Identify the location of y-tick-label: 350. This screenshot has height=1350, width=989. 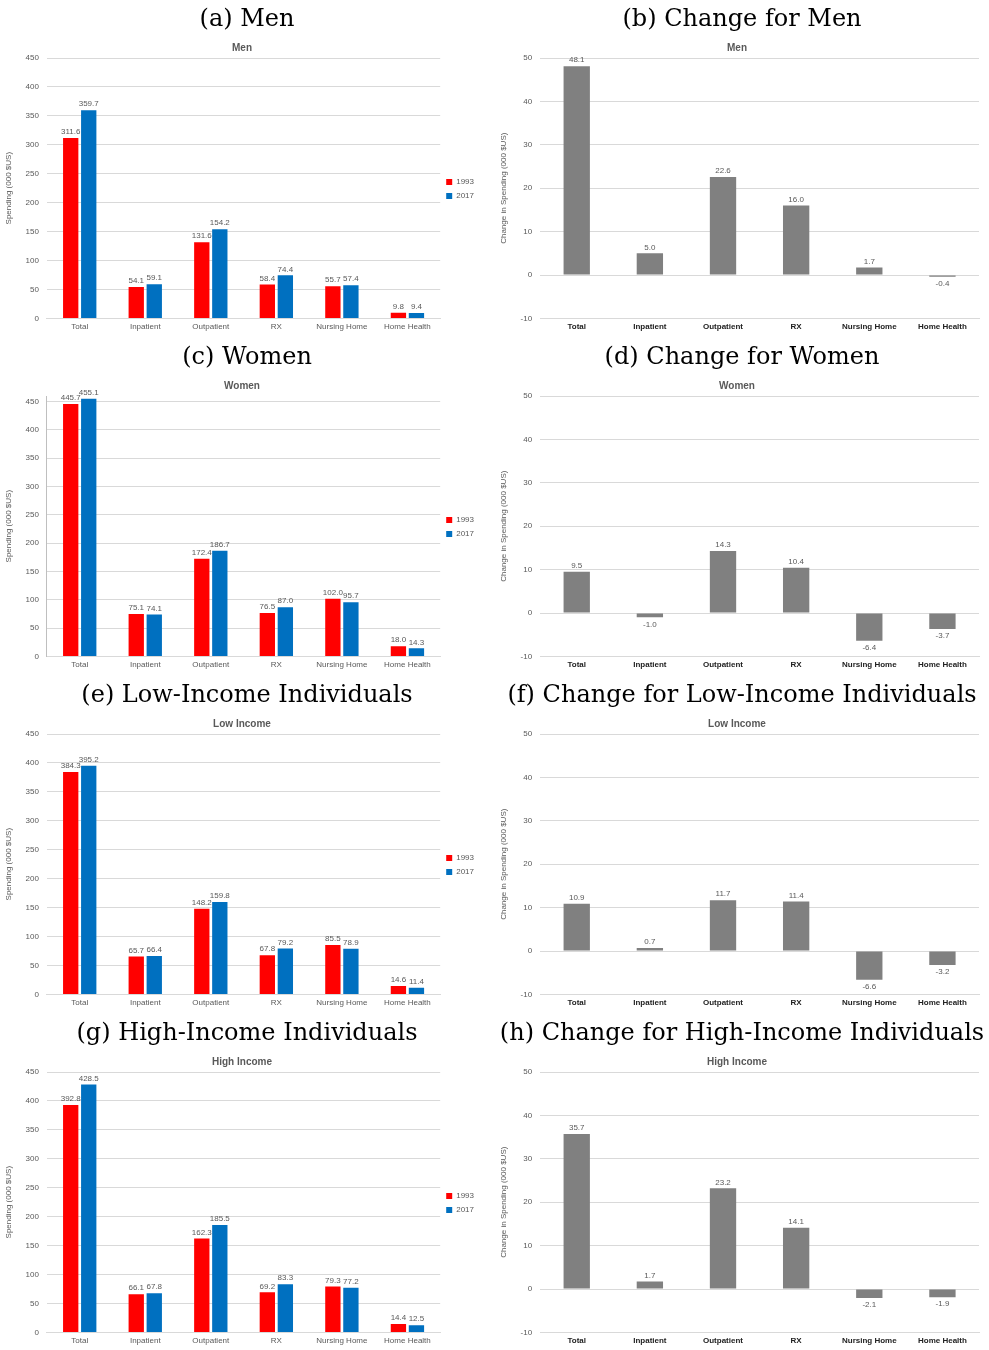
(32, 1130).